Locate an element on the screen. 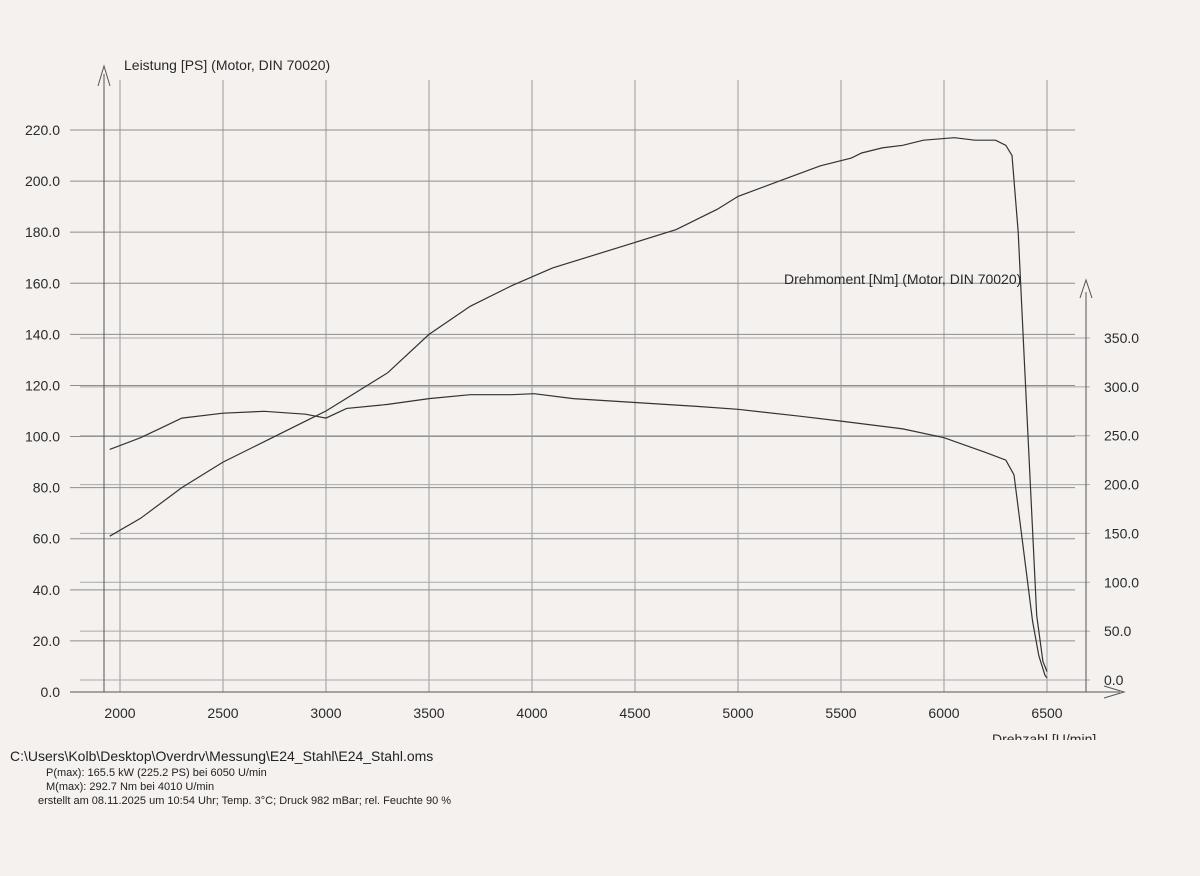 Image resolution: width=1200 pixels, height=876 pixels. x-tick-label: 4500 is located at coordinates (634, 713).